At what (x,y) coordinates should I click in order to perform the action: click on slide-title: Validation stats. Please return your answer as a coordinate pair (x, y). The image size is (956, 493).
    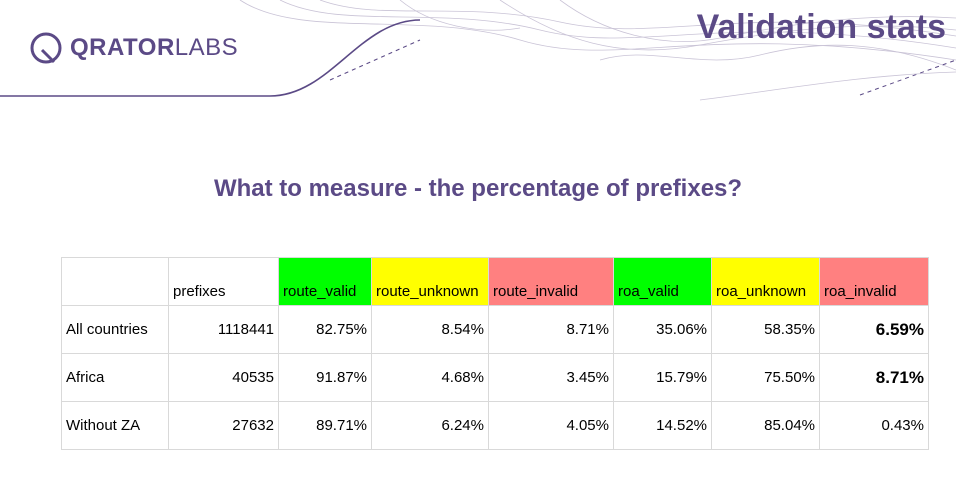
    Looking at the image, I should click on (821, 27).